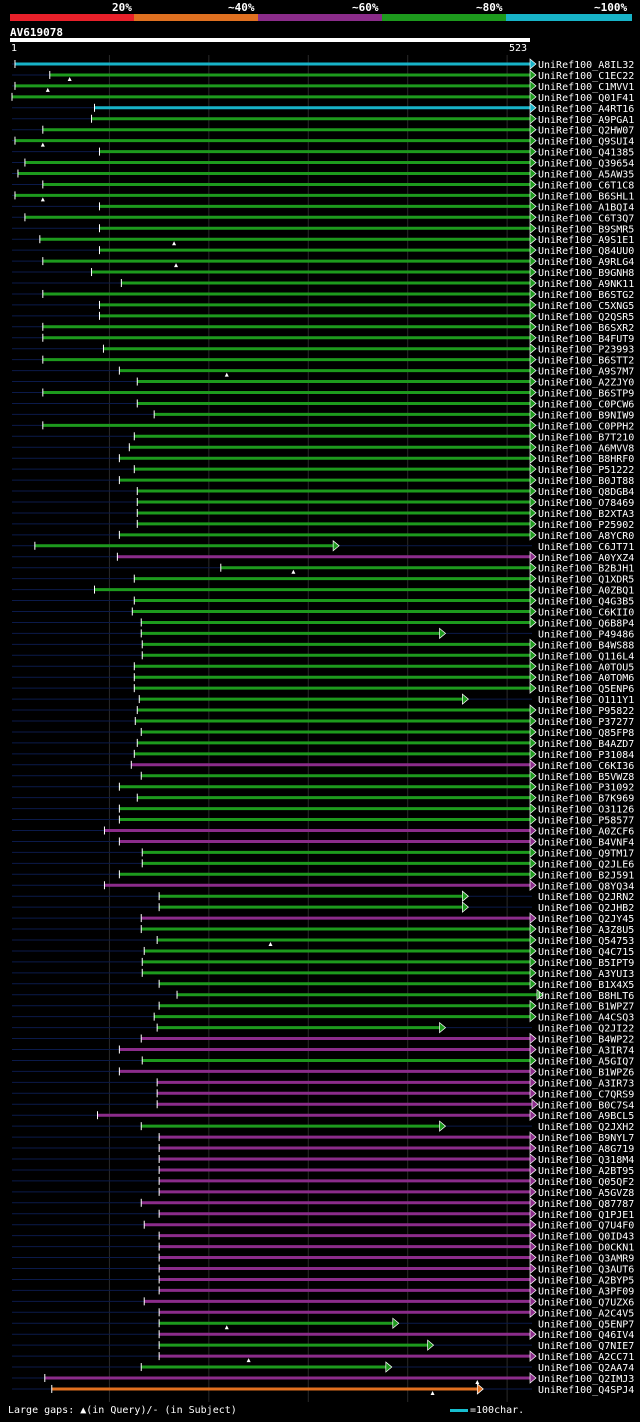 The height and width of the screenshot is (1422, 640). I want to click on hit-label: UniRef100_A4CSQ3, so click(586, 1018).